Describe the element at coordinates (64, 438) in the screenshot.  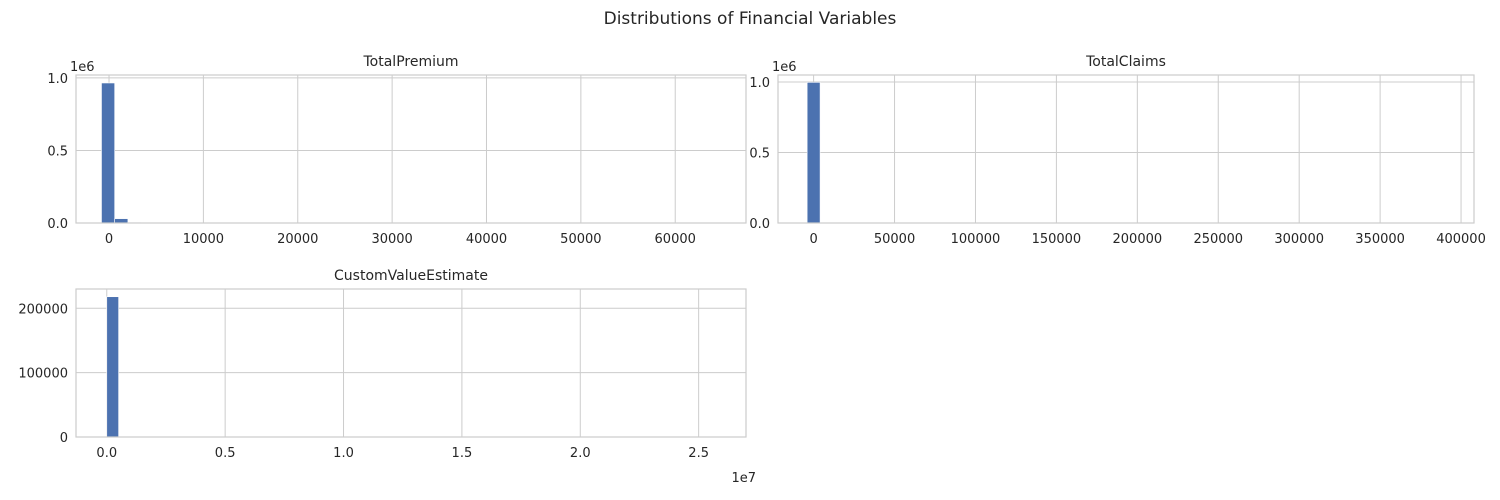
I see `y-tick-label: 0` at that location.